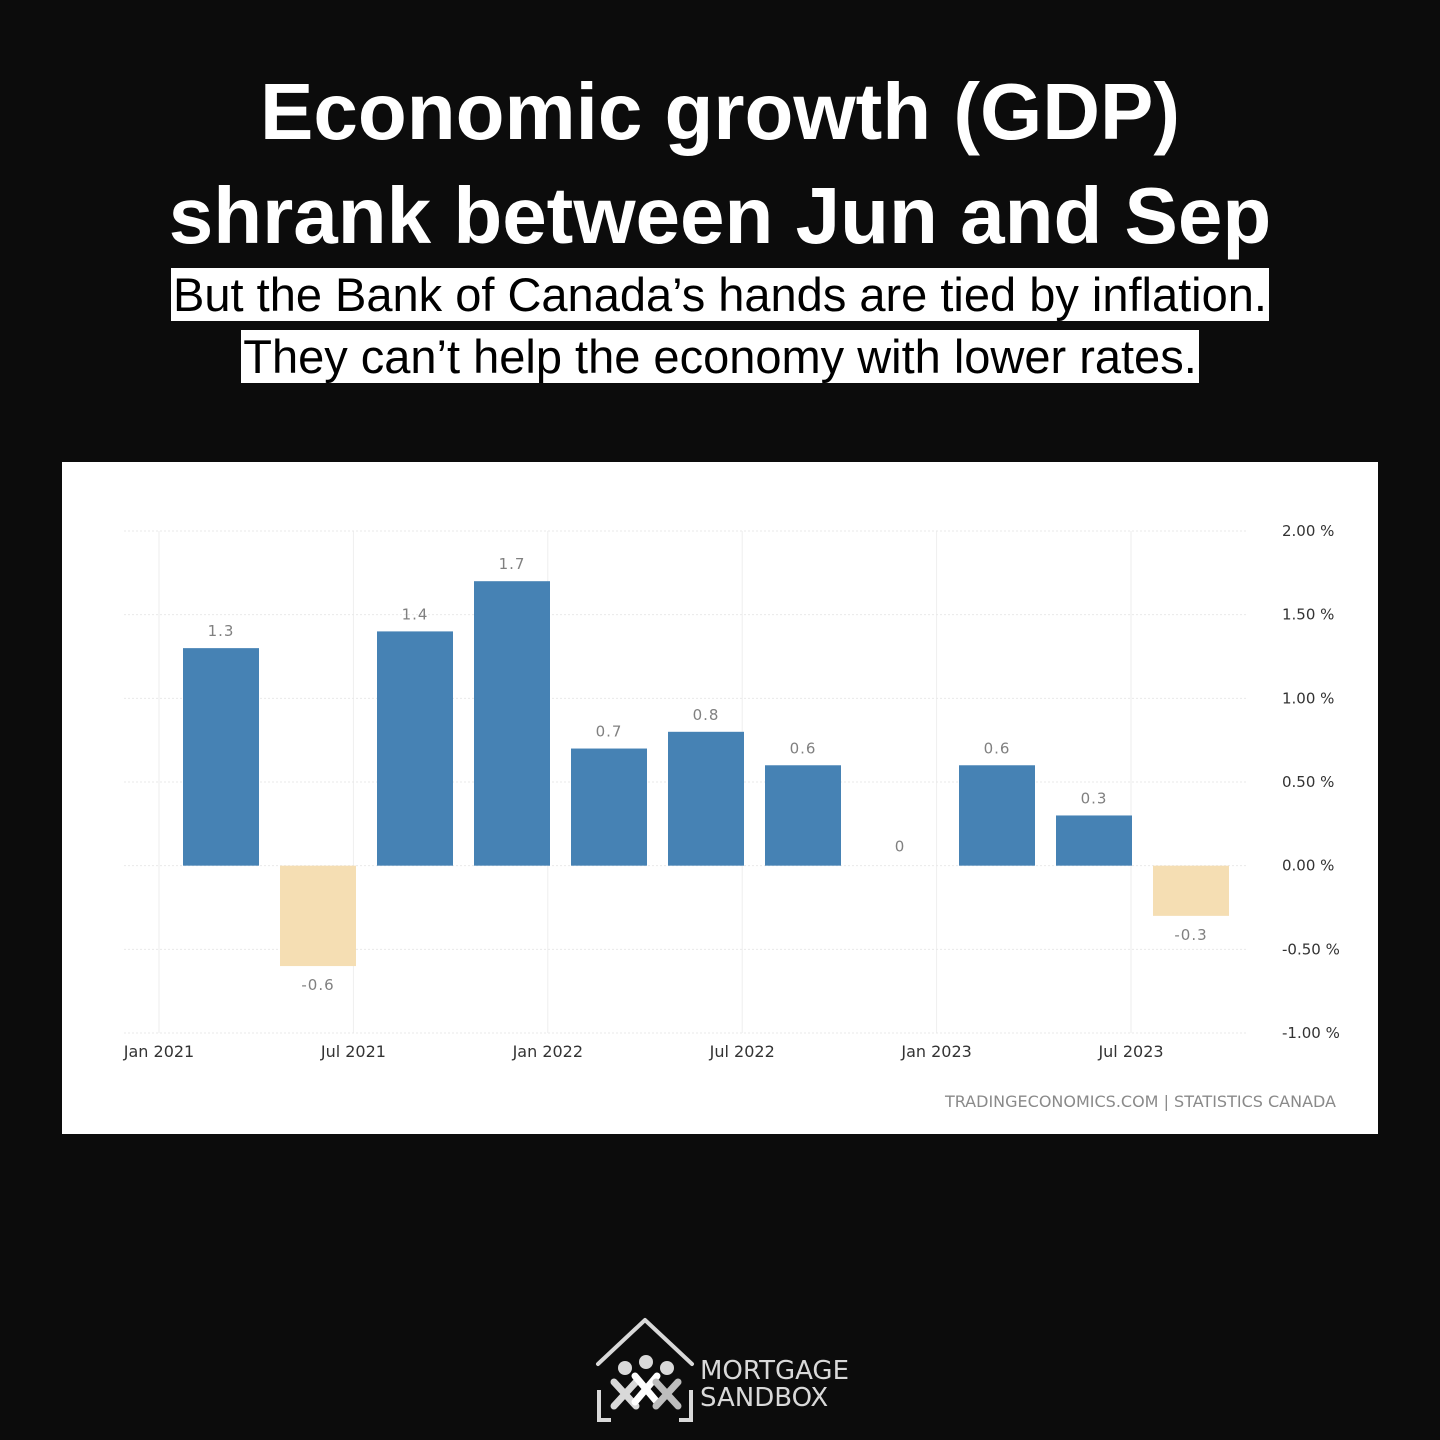 This screenshot has height=1440, width=1440. What do you see at coordinates (1308, 782) in the screenshot?
I see `y-tick-label: 0.50 %` at bounding box center [1308, 782].